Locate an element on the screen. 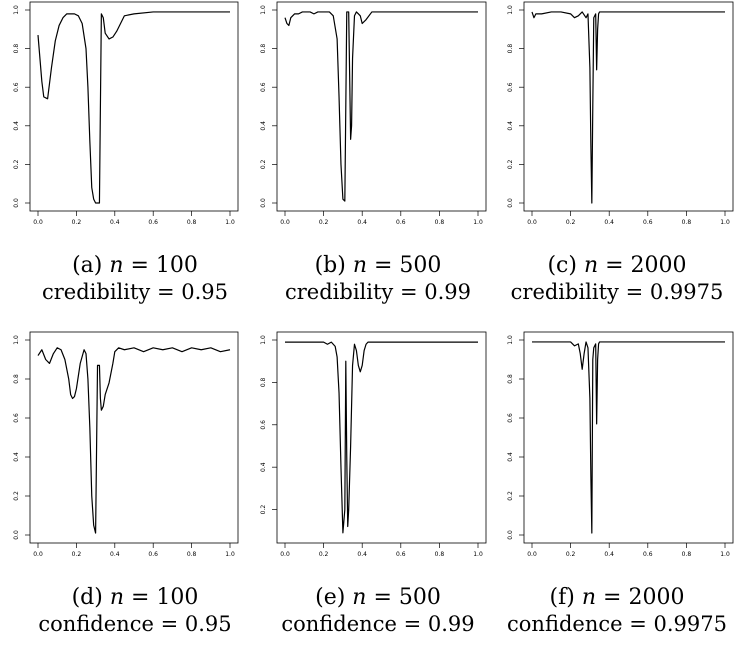 The image size is (735, 647). caption-line-1: (c) n = 2000 is located at coordinates (616, 265).